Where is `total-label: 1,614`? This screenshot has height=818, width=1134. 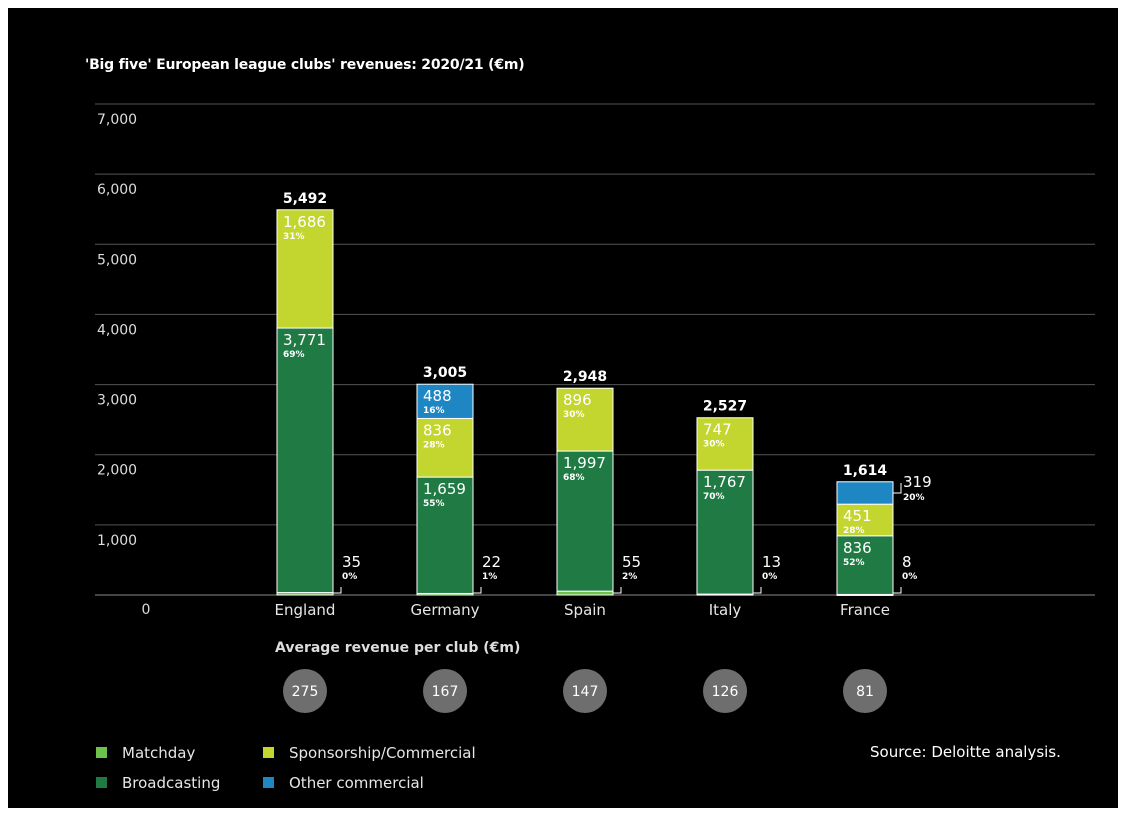
total-label: 1,614 is located at coordinates (865, 471).